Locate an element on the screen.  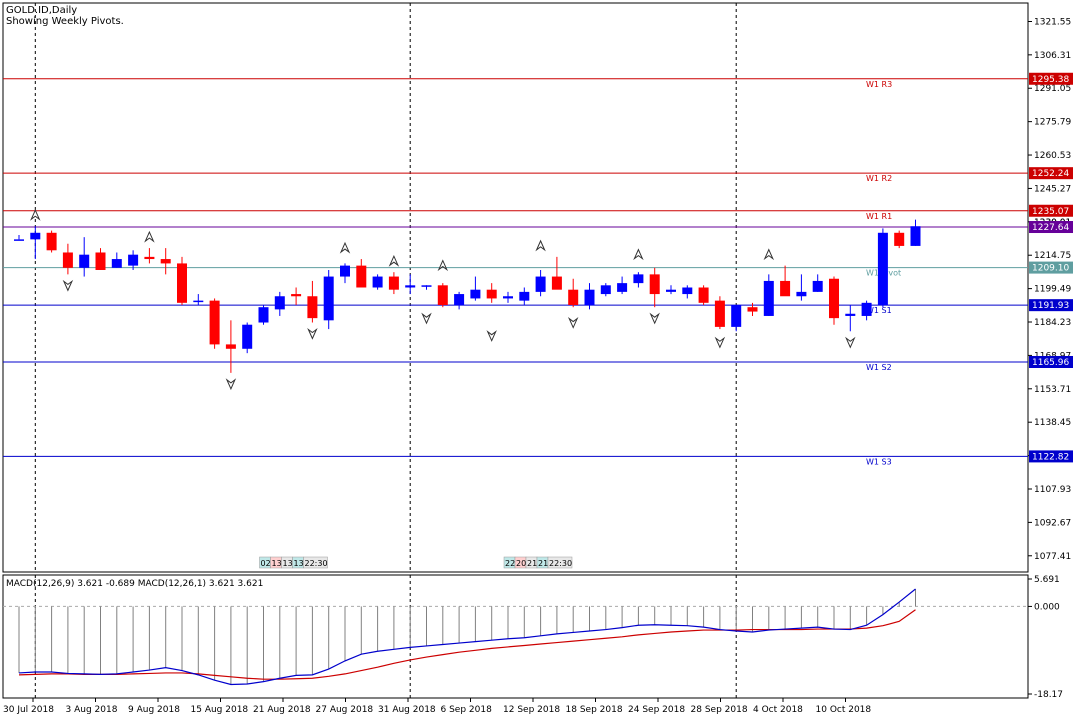
x-axis-label: 3 Aug 2018 is located at coordinates (92, 710).